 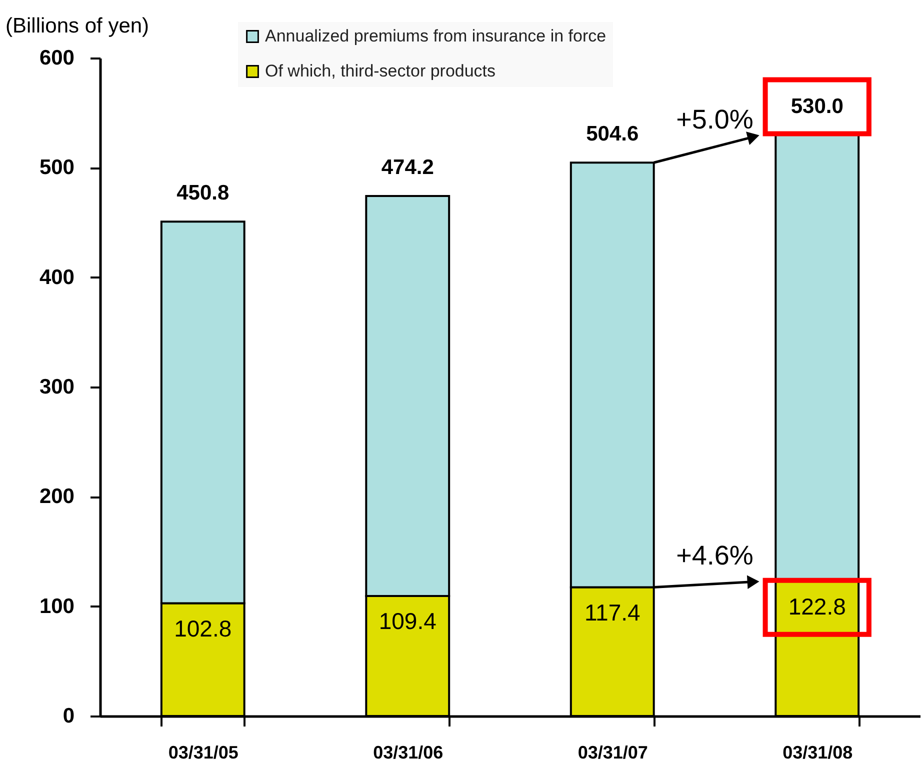 What do you see at coordinates (203, 752) in the screenshot?
I see `x-tick-label: 03/31/05` at bounding box center [203, 752].